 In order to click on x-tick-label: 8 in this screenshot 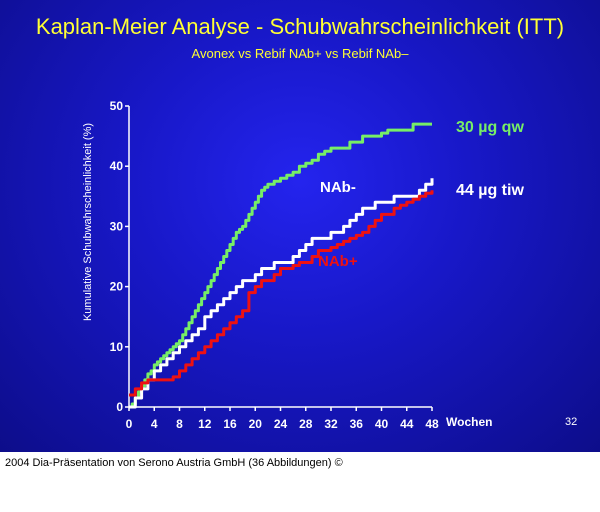, I will do `click(179, 424)`.